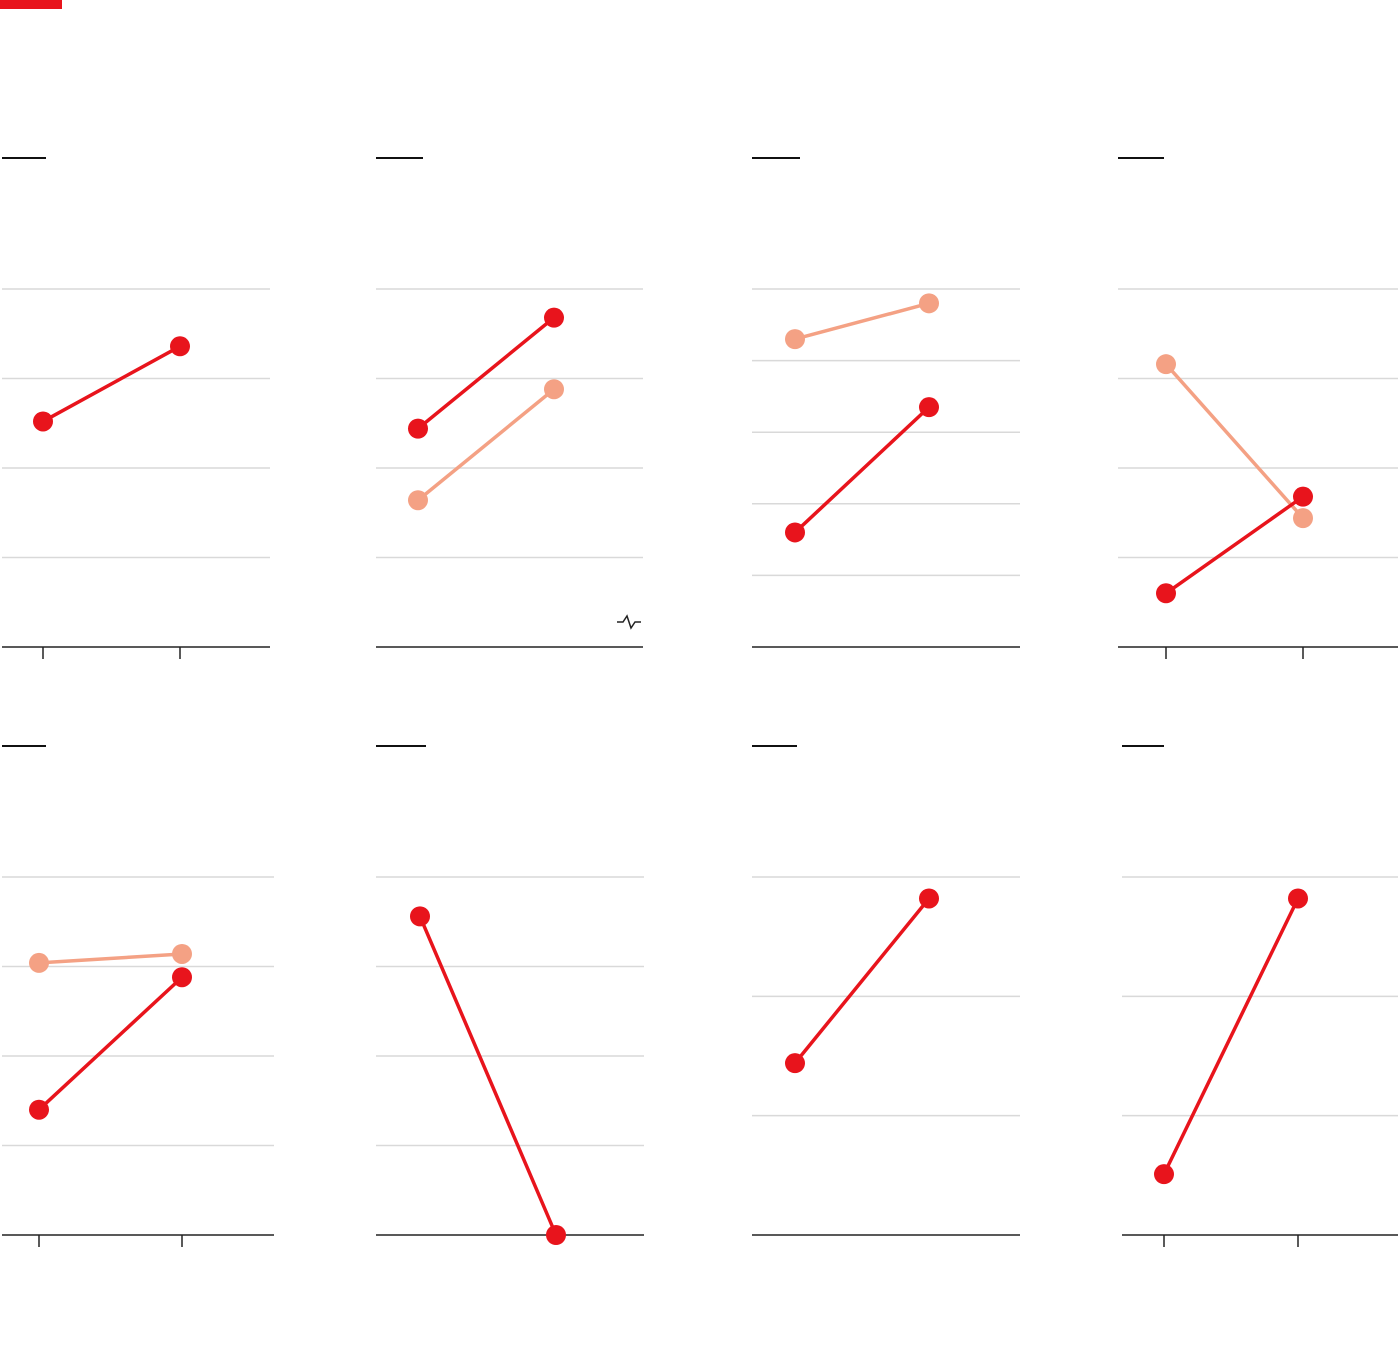  What do you see at coordinates (629, 622) in the screenshot?
I see `axis-break-icon` at bounding box center [629, 622].